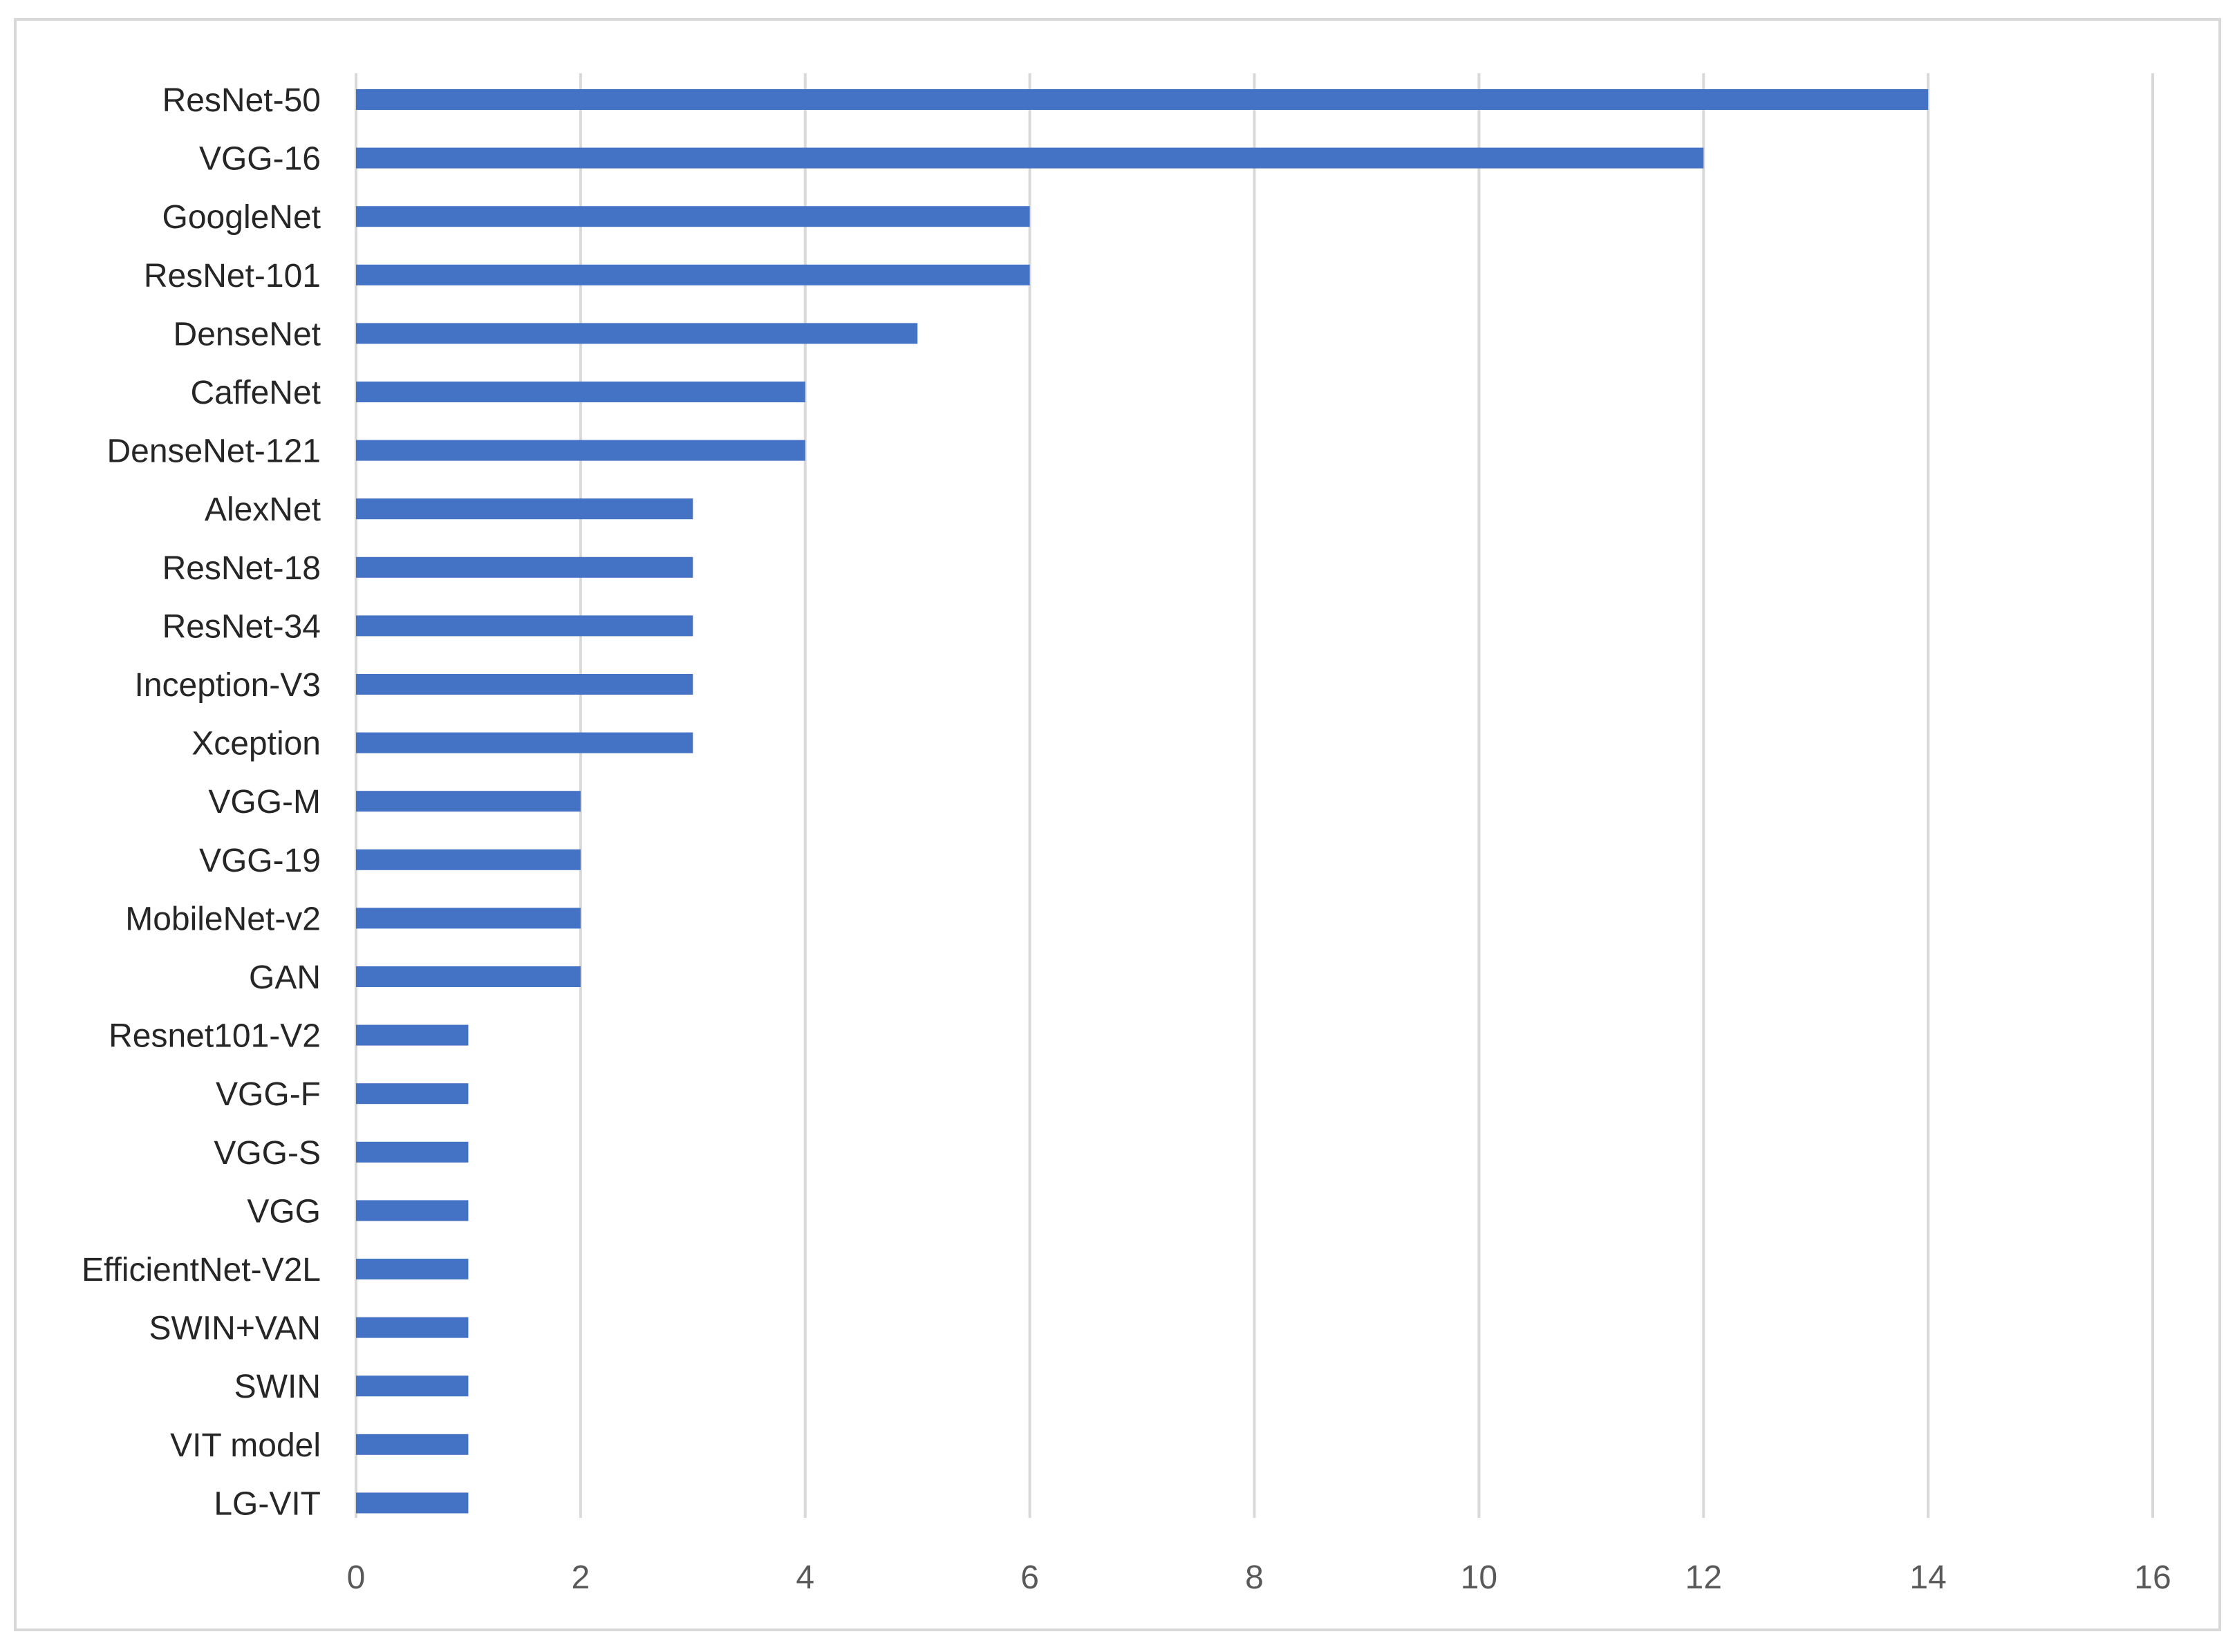  What do you see at coordinates (412, 1152) in the screenshot?
I see `bar-vgg-s` at bounding box center [412, 1152].